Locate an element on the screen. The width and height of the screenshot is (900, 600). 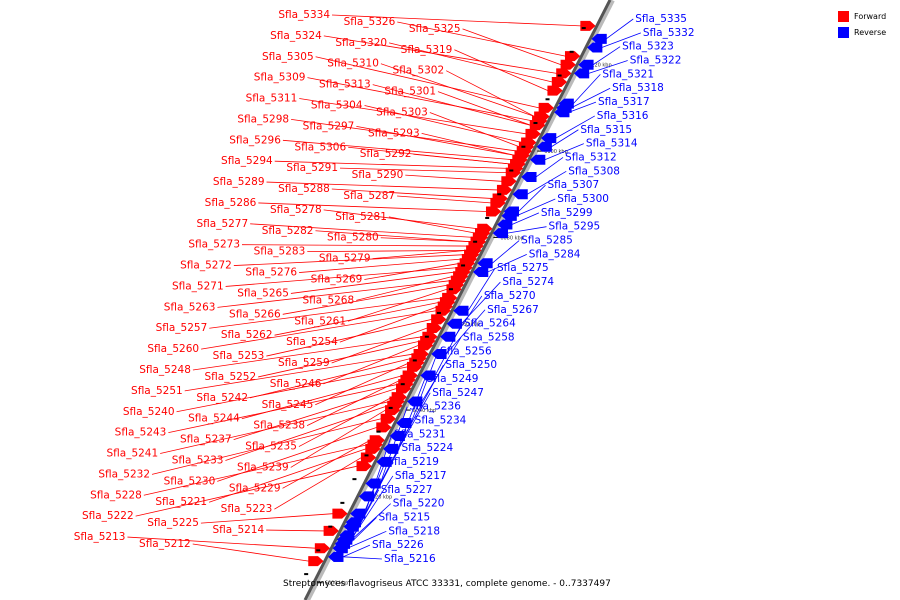
gene-label: Sfla_5294 is located at coordinates (247, 161).